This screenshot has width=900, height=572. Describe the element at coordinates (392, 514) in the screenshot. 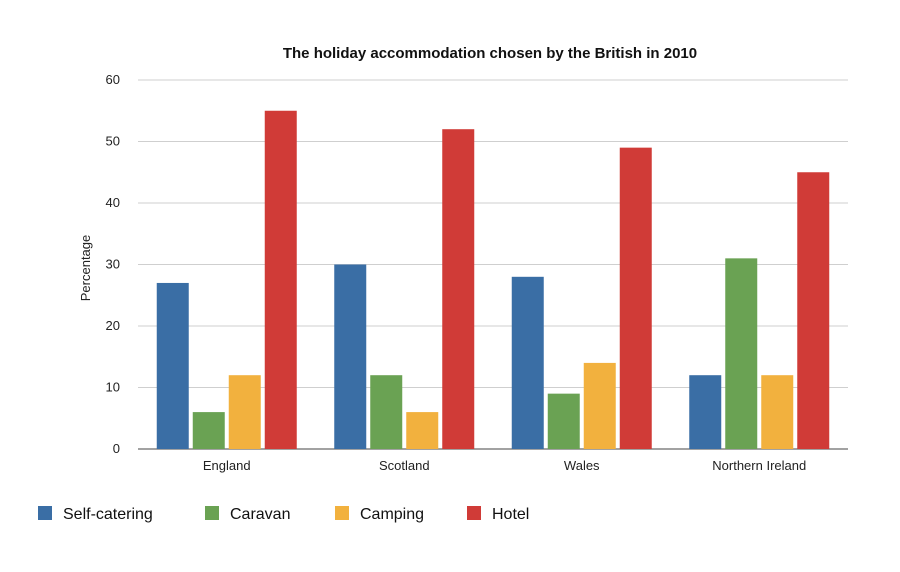

I see `legend-label: Camping` at that location.